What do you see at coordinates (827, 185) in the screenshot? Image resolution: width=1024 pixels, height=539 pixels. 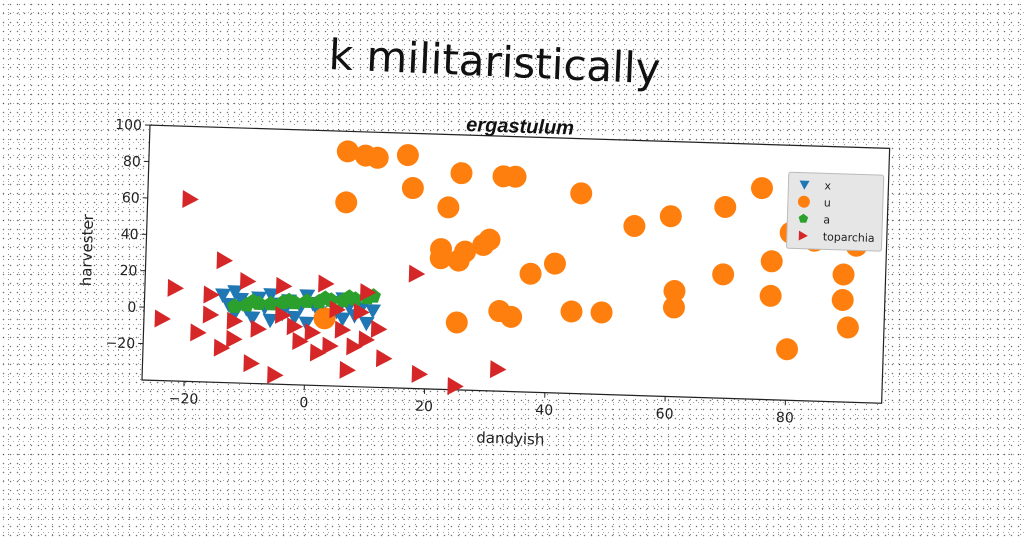 I see `legend-label-x: x` at bounding box center [827, 185].